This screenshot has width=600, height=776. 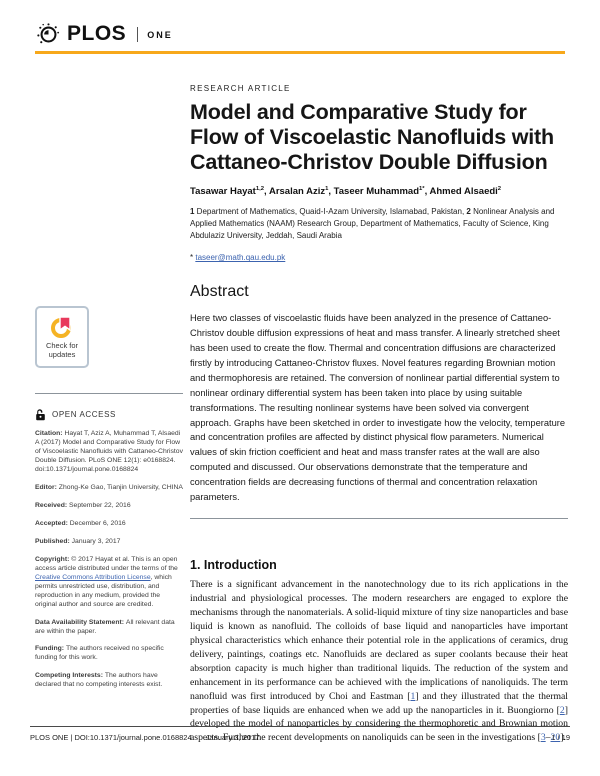 What do you see at coordinates (78, 541) in the screenshot?
I see `published-block: Published: January 3, 2017` at bounding box center [78, 541].